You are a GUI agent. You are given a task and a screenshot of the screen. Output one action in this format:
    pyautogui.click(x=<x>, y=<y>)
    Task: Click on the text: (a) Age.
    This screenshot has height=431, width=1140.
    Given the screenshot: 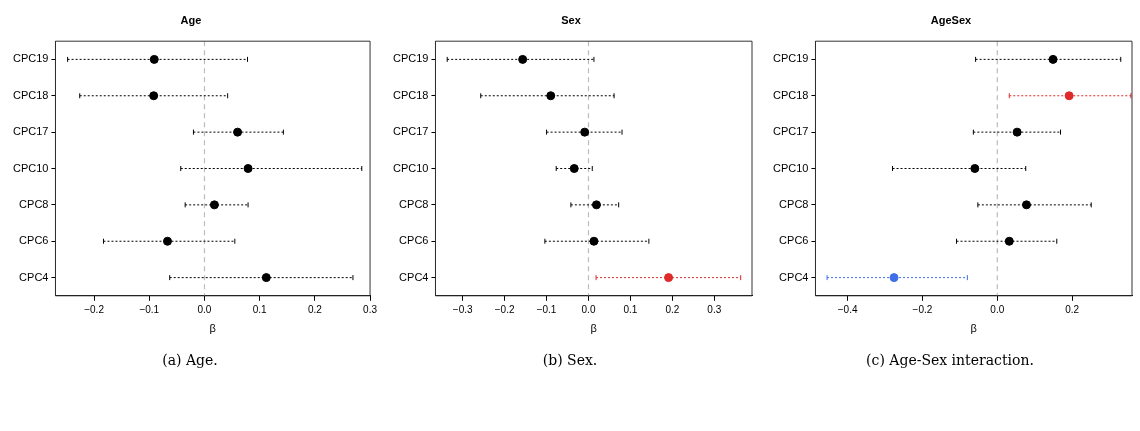 What is the action you would take?
    pyautogui.click(x=190, y=360)
    